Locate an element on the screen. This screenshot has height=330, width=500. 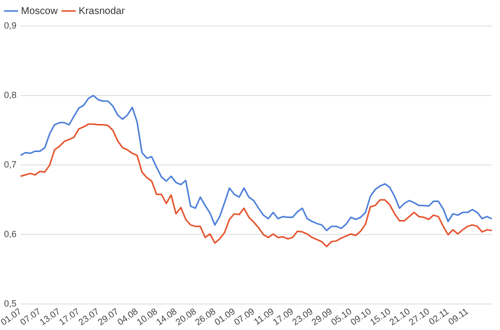
y-tick-label: 0,7 is located at coordinates (10, 165).